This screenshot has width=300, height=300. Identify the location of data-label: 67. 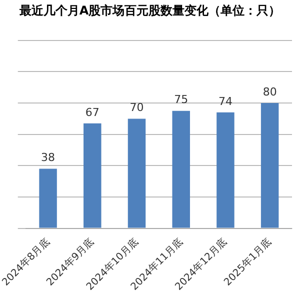
(92, 112).